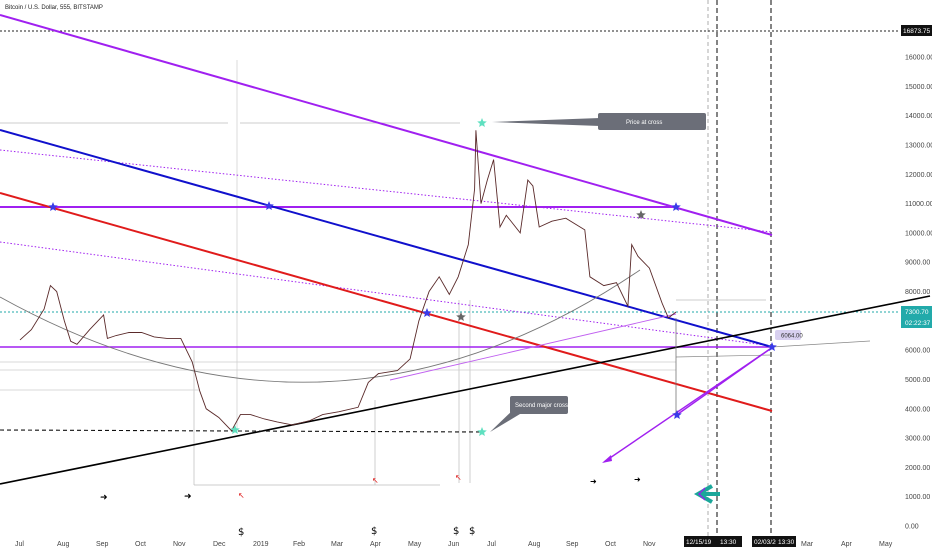  I want to click on y-tick-label: 2000.00, so click(917, 468).